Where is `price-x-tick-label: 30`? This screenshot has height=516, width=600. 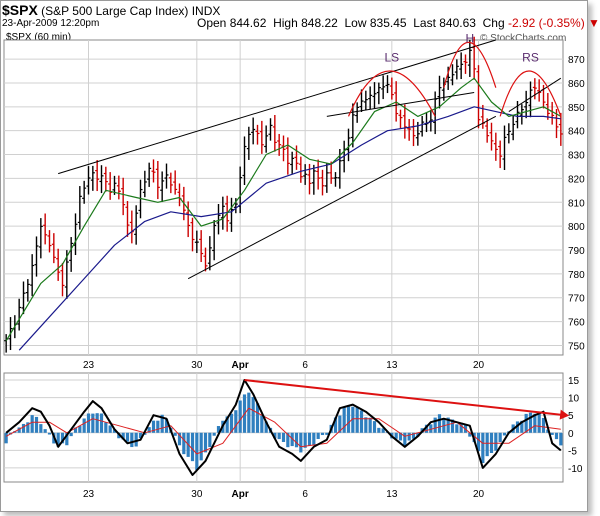 price-x-tick-label: 30 is located at coordinates (197, 365).